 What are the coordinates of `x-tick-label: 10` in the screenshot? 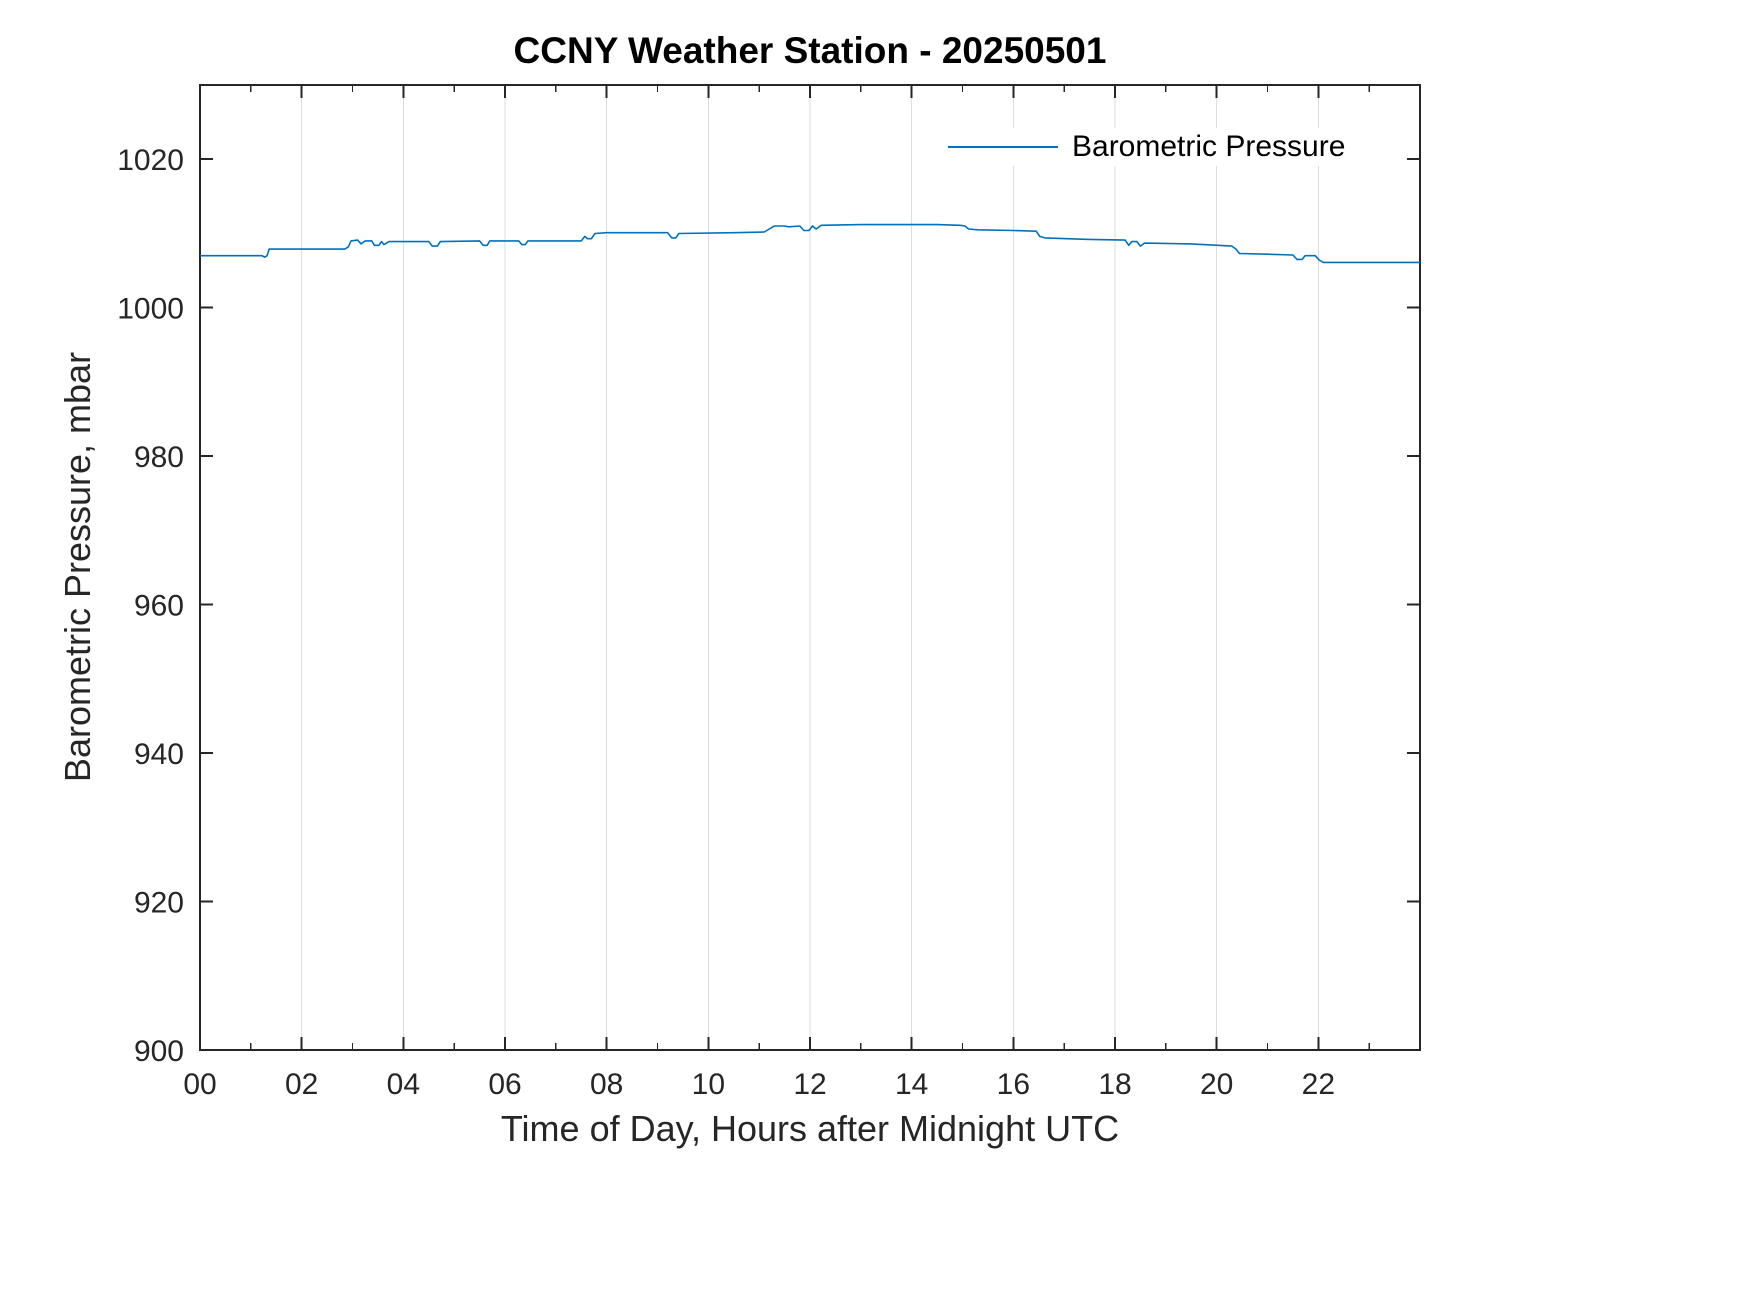 It's located at (708, 1084).